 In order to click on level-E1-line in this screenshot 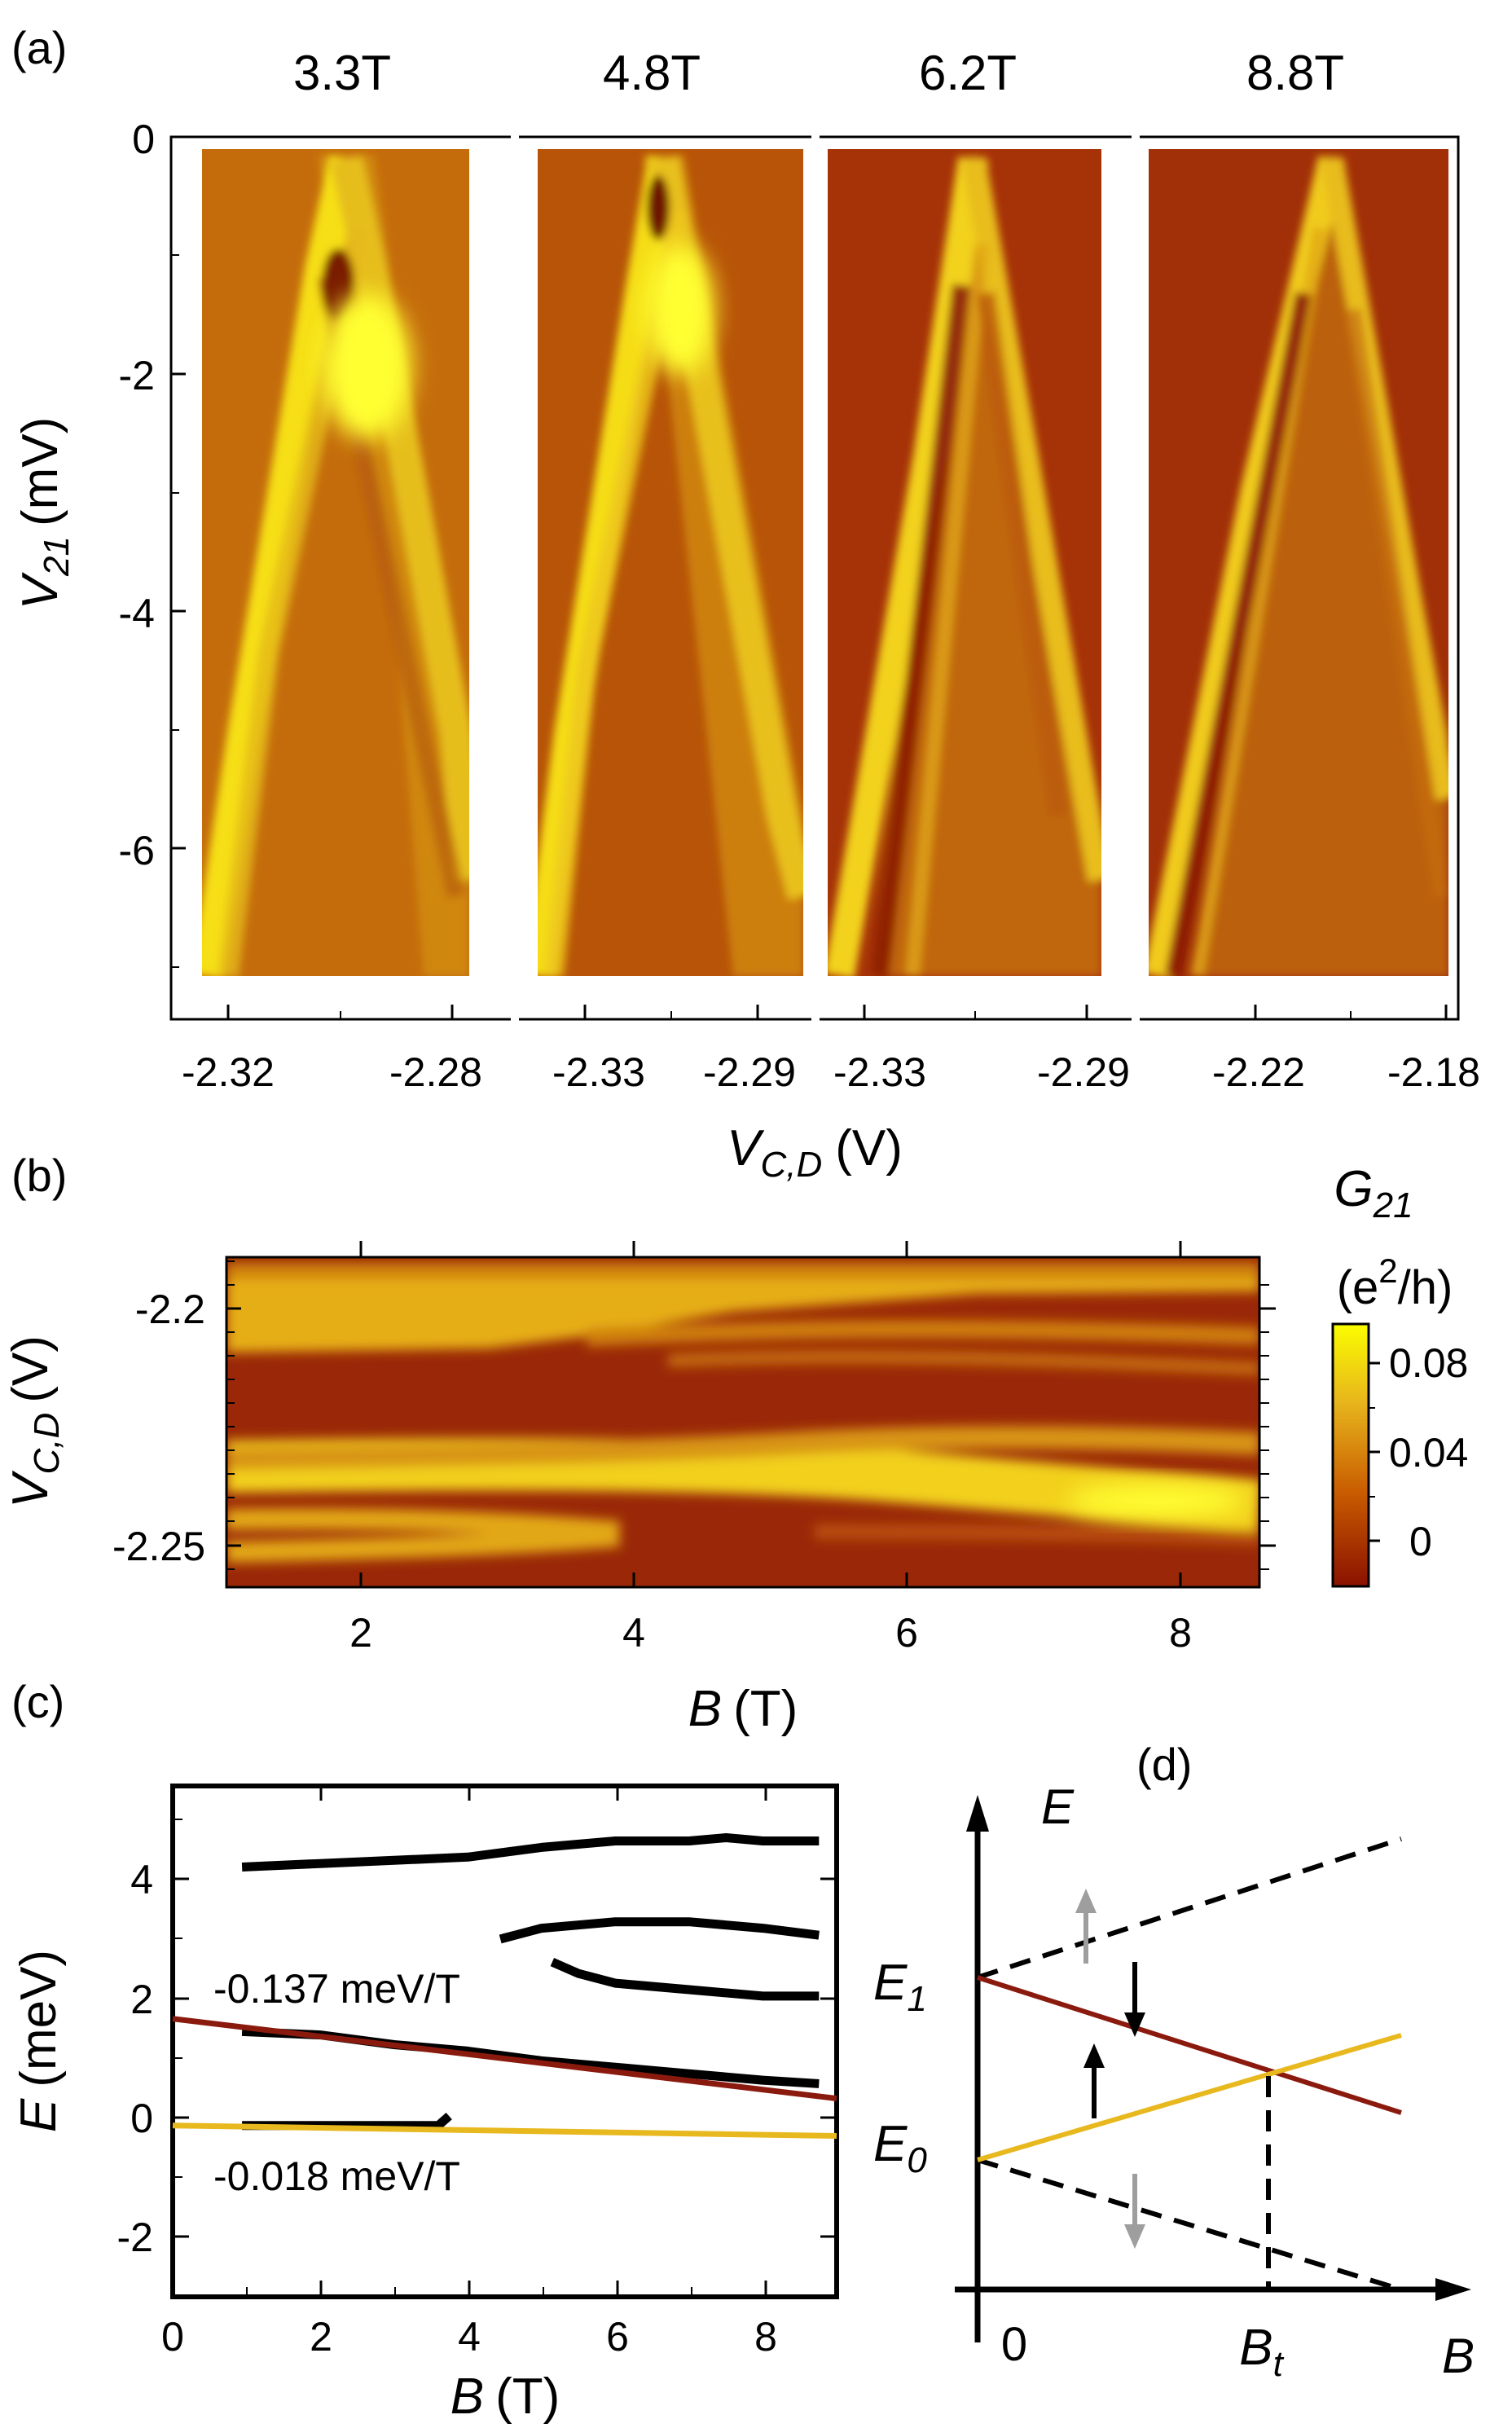, I will do `click(1189, 2045)`.